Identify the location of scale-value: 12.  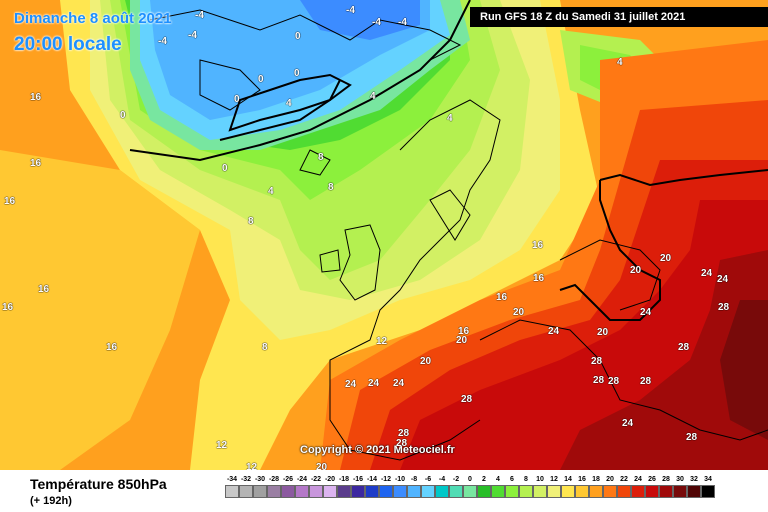
(554, 479).